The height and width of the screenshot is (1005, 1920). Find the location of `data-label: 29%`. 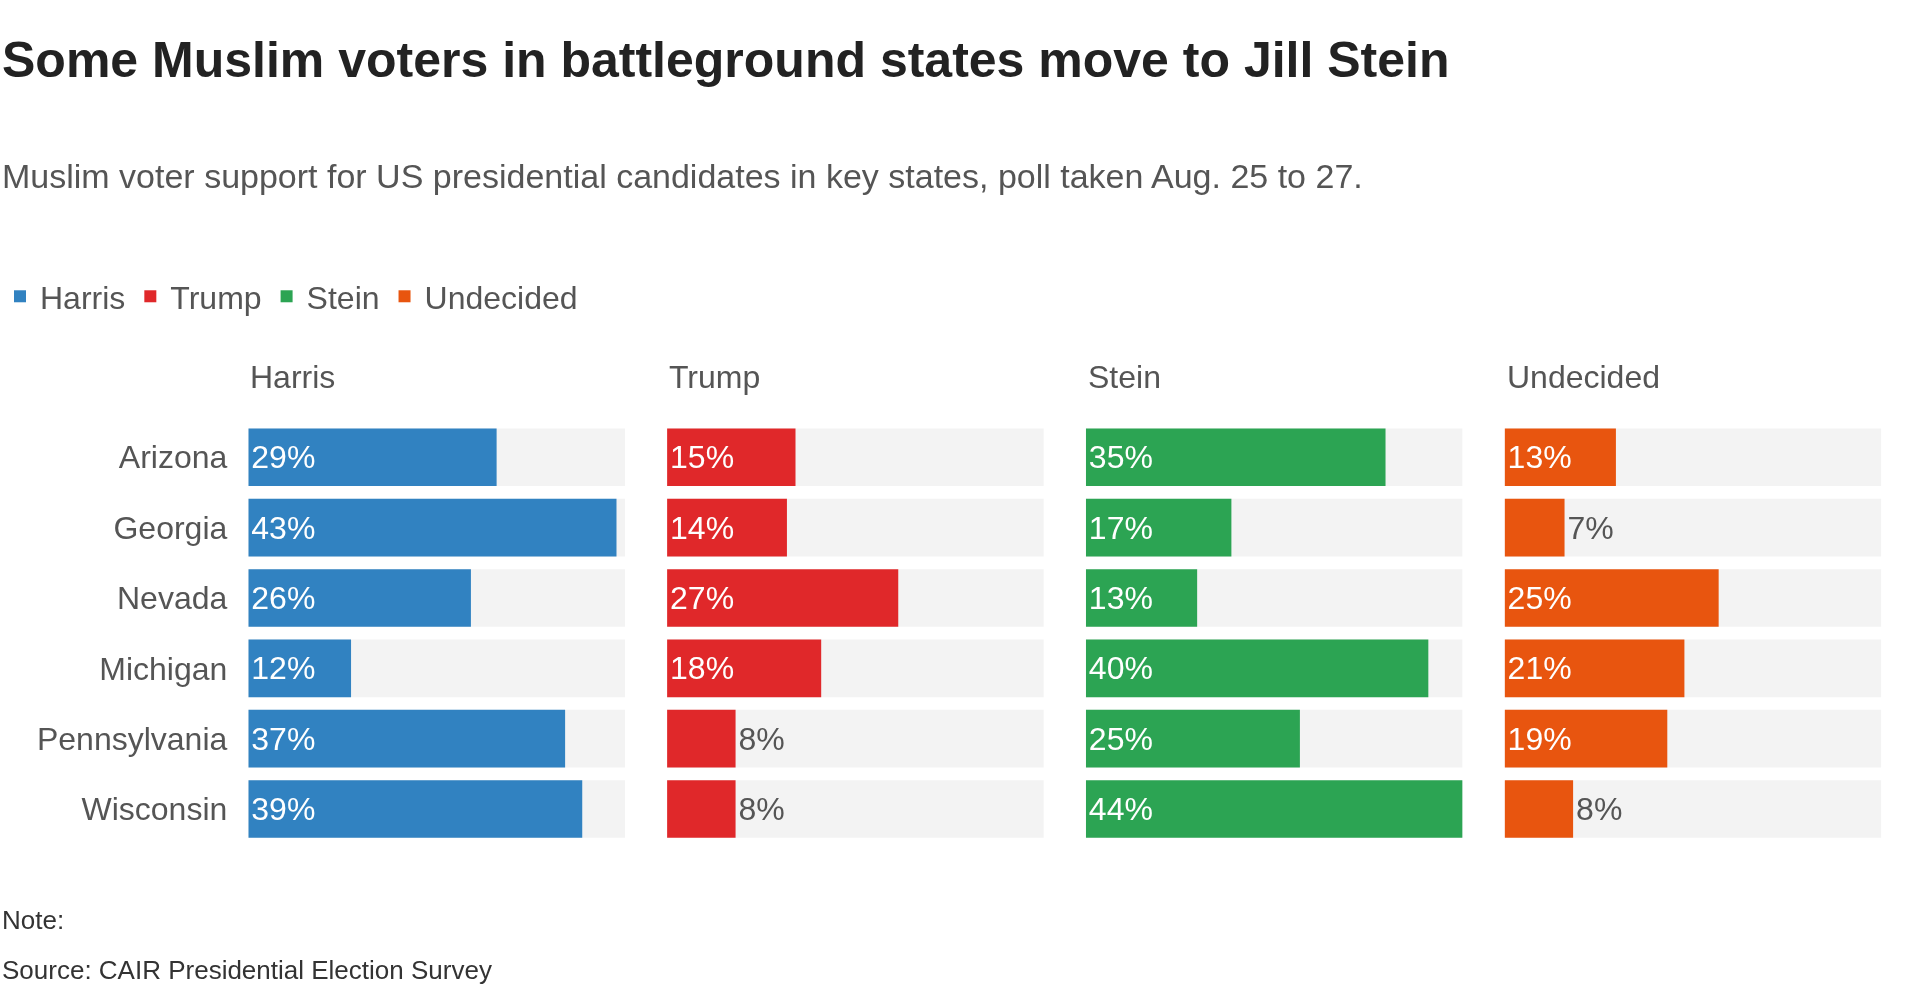

data-label: 29% is located at coordinates (283, 457).